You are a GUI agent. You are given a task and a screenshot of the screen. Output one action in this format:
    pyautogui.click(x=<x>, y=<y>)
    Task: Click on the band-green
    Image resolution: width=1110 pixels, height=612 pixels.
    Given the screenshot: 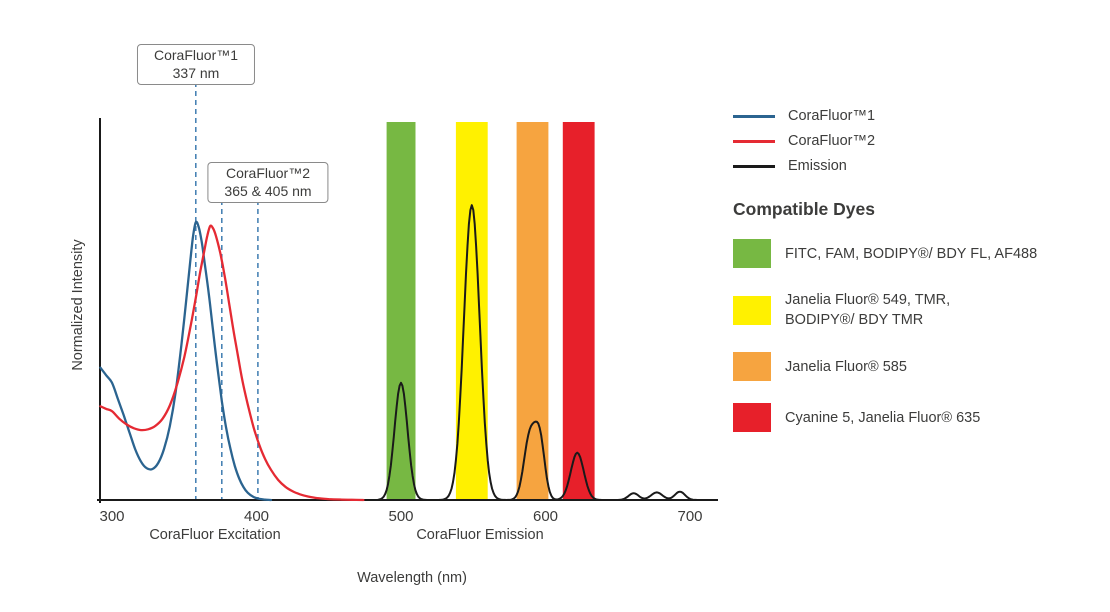 What is the action you would take?
    pyautogui.click(x=401, y=311)
    